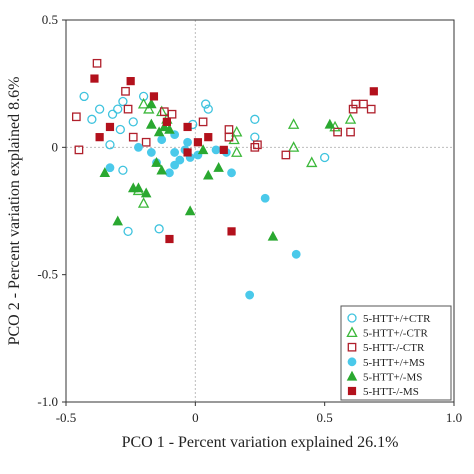 This screenshot has height=474, width=474. I want to click on legend-marker-triangle-open, so click(352, 332).